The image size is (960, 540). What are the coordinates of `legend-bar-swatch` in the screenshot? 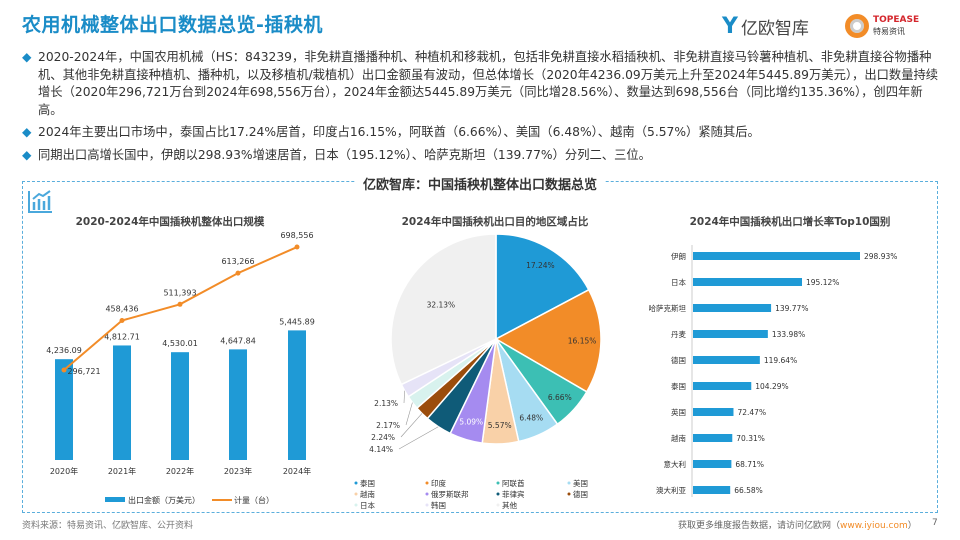 It's located at (115, 499).